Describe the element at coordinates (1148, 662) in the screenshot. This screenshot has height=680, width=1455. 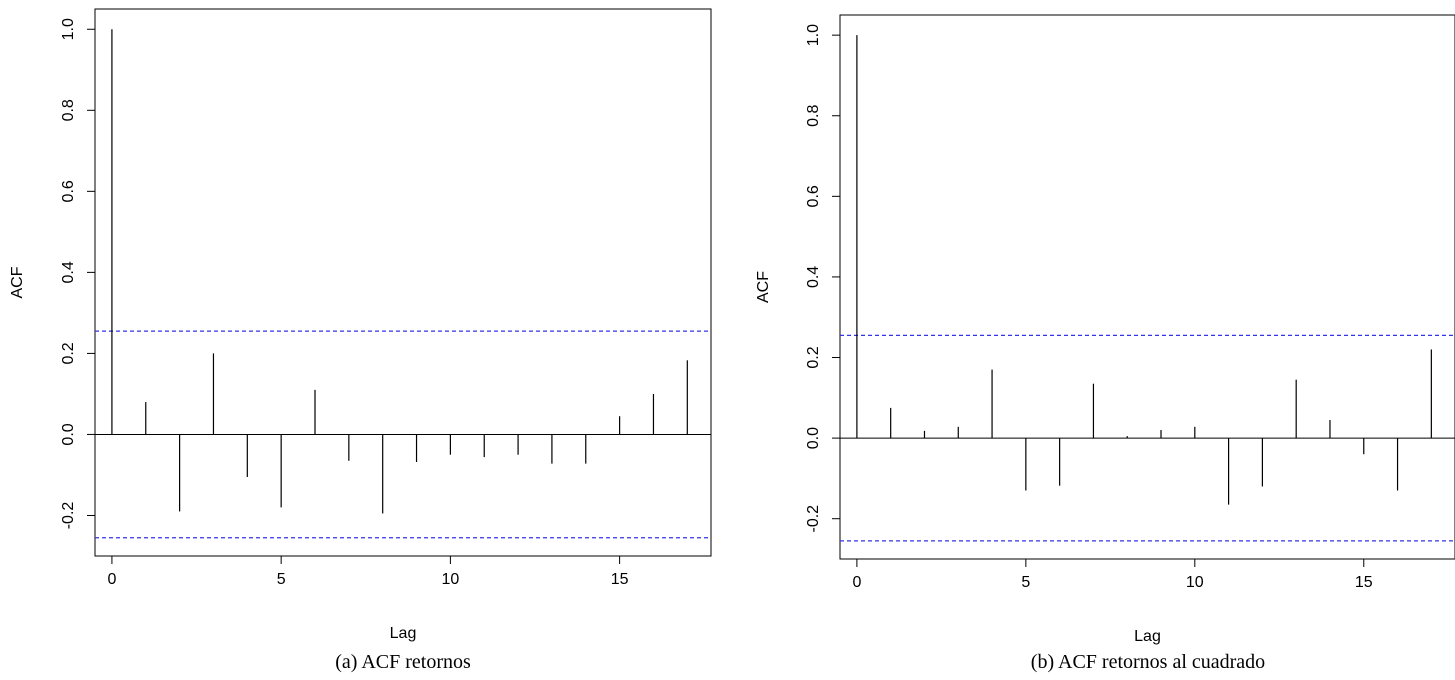
I see `figure-caption: (b) ACF retornos al cuadrado` at that location.